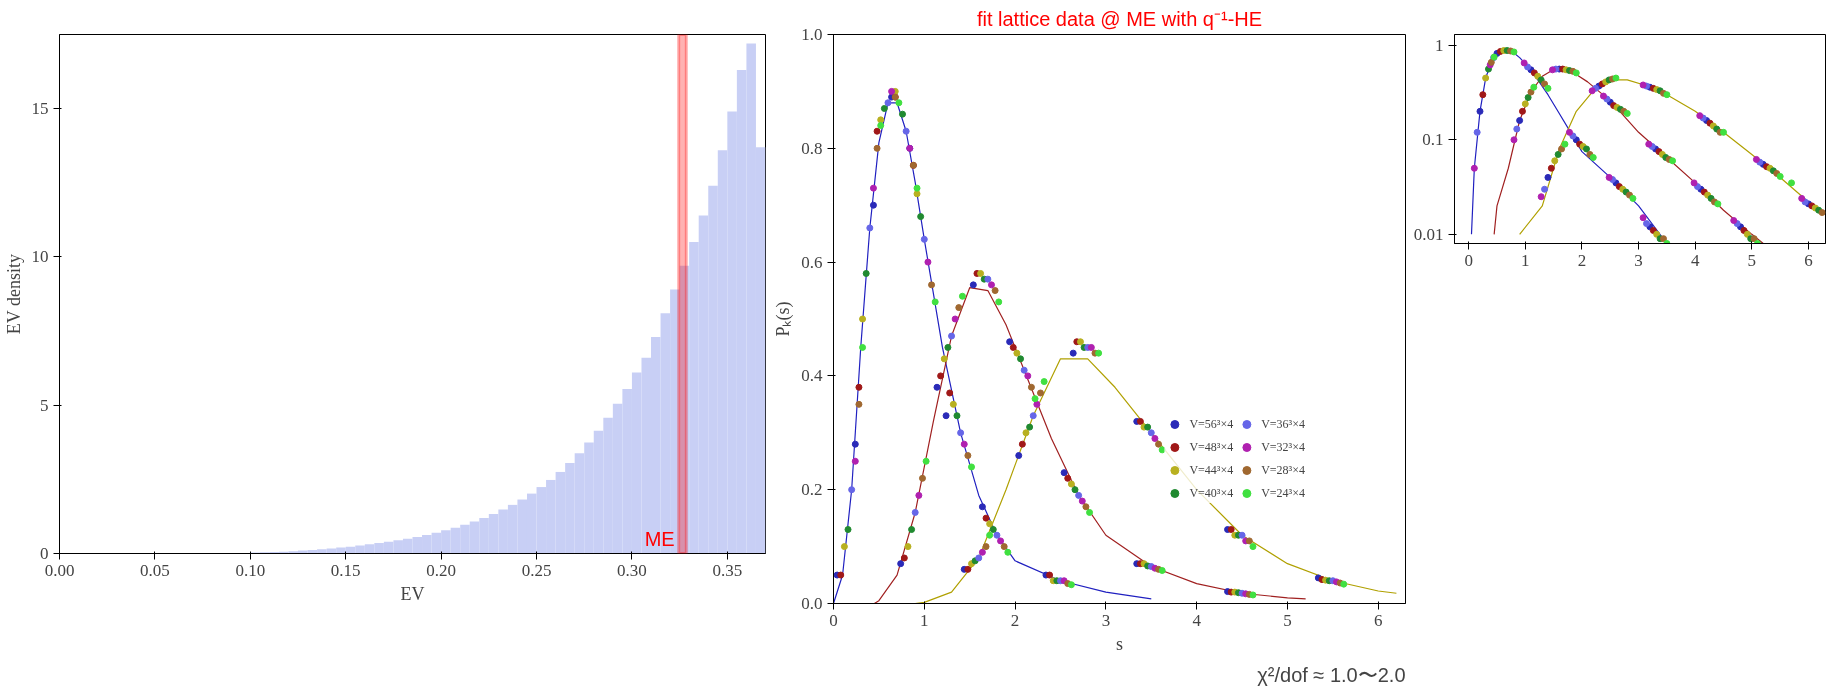 The height and width of the screenshot is (697, 1831). Describe the element at coordinates (1119, 18) in the screenshot. I see `chart-title: fit lattice data @ ME with q⁻¹-HE` at that location.